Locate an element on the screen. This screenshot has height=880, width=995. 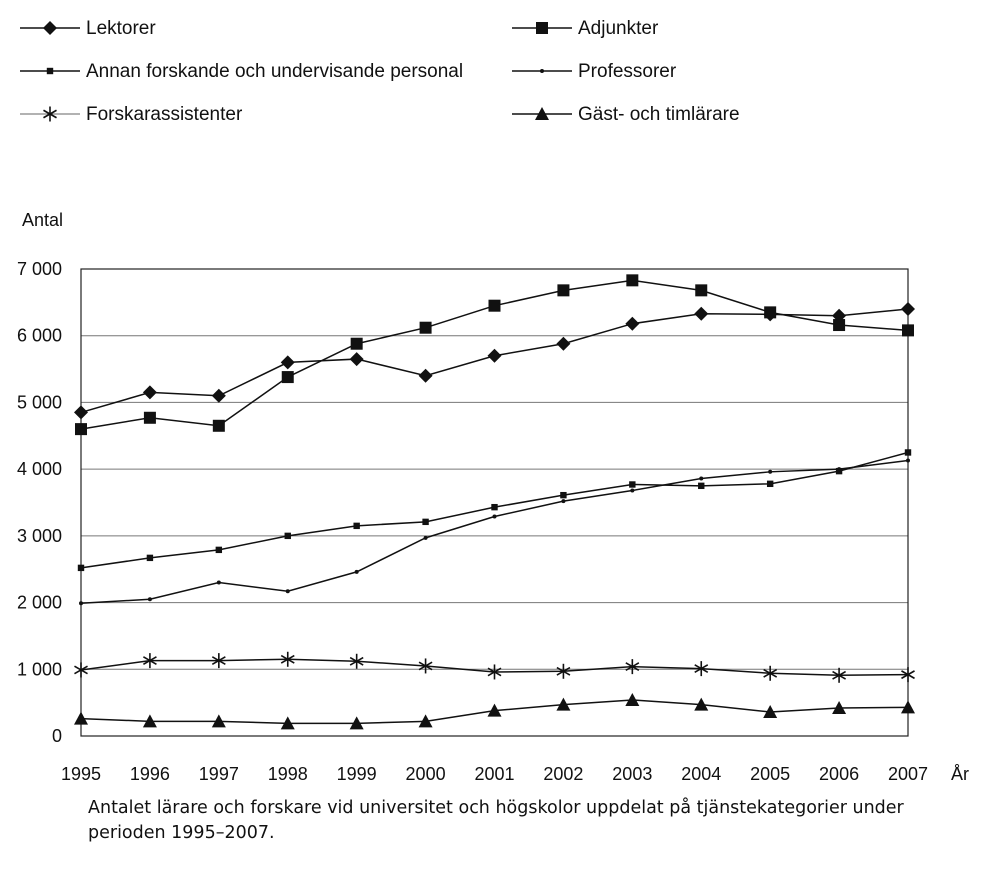
y-axis-title: Antal is located at coordinates (42, 220).